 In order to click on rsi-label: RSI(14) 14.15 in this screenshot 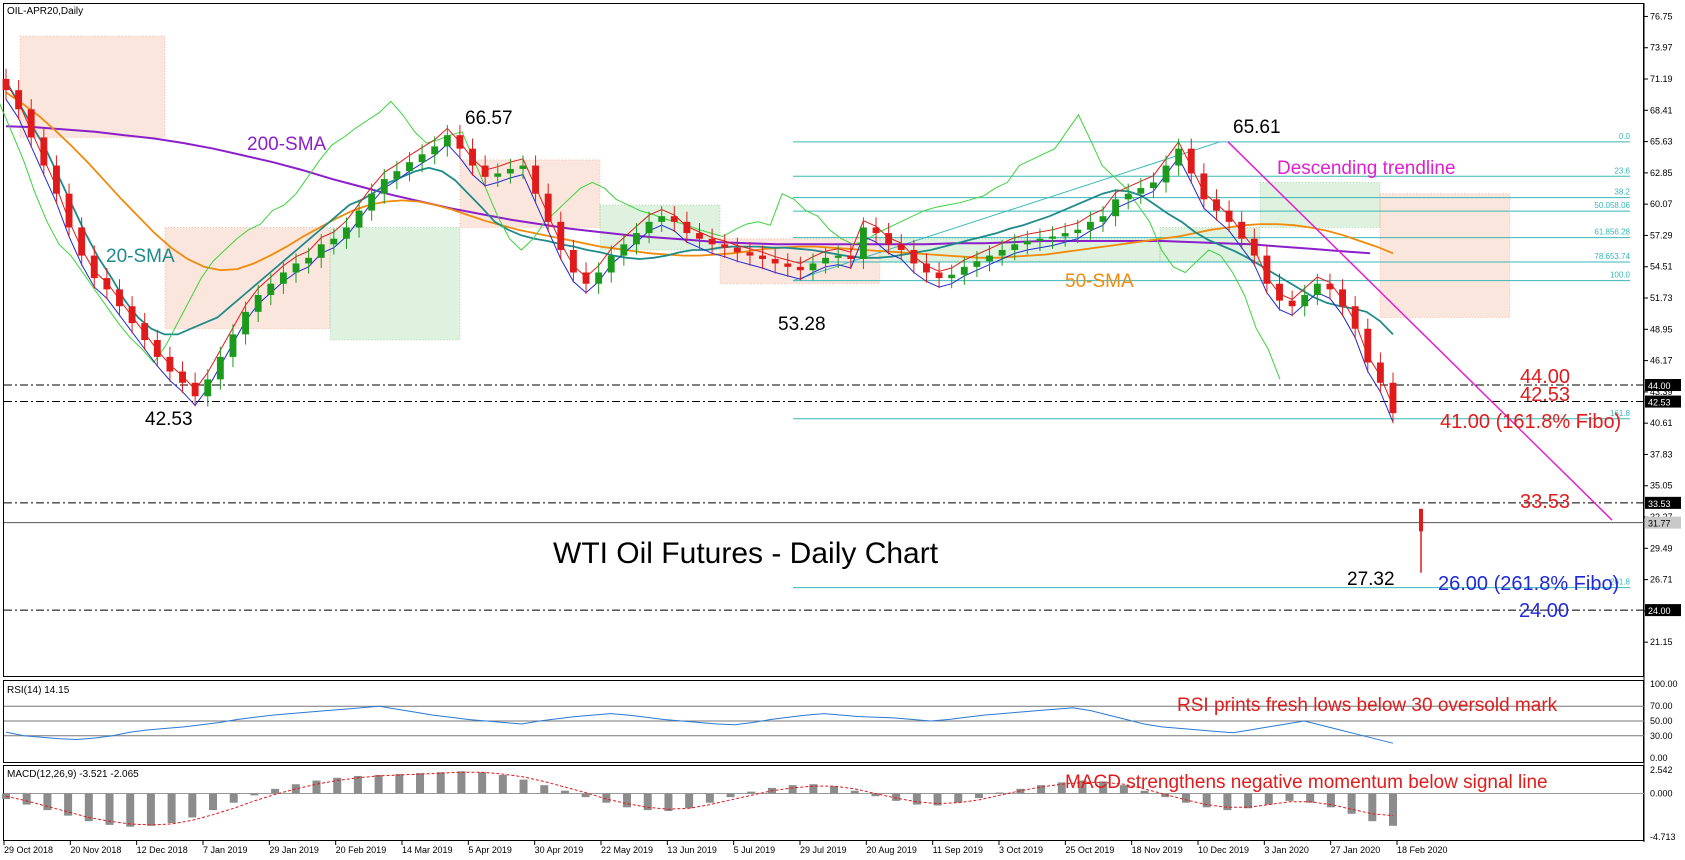, I will do `click(38, 690)`.